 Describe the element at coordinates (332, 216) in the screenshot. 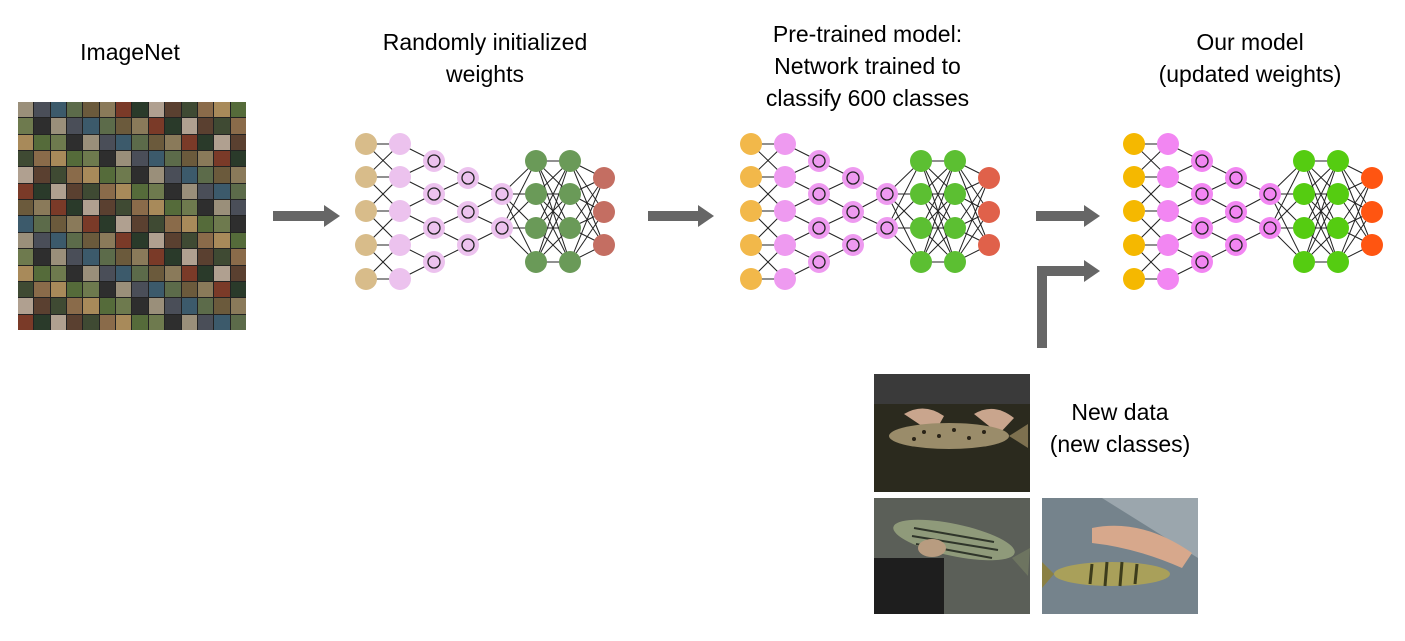

I see `arrow-1-head` at that location.